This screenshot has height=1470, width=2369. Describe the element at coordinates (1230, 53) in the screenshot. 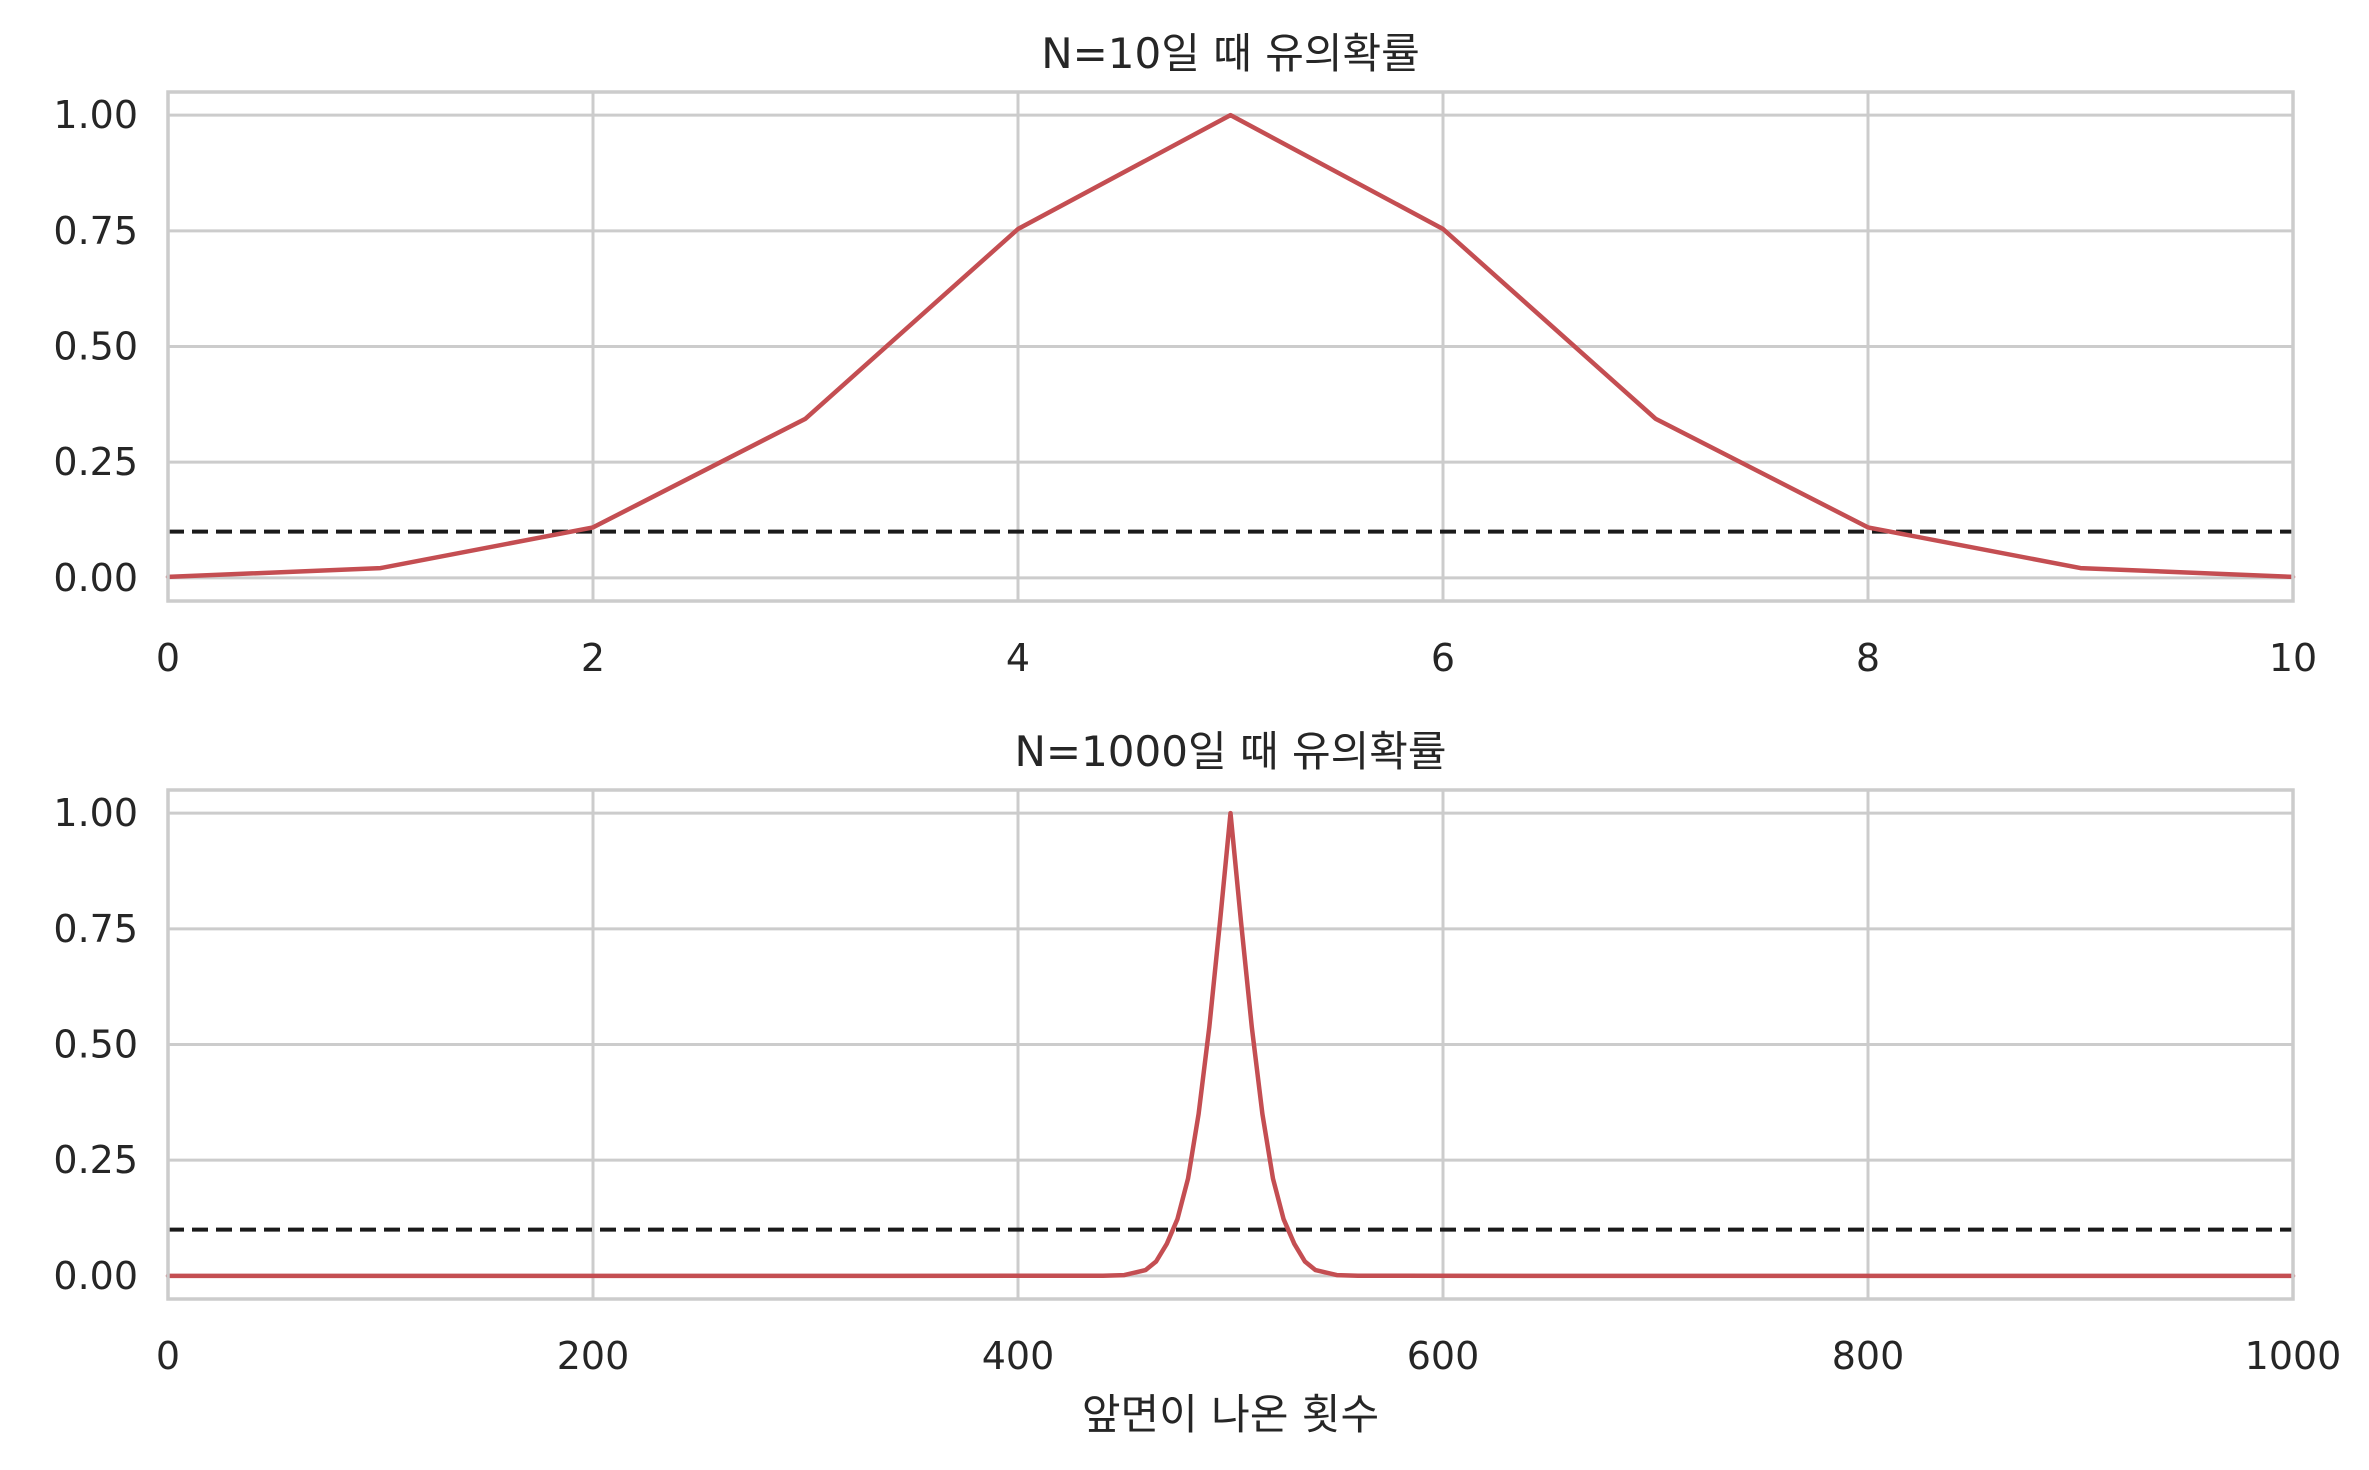

I see `chart-title: N=10일 때 유의확률` at that location.